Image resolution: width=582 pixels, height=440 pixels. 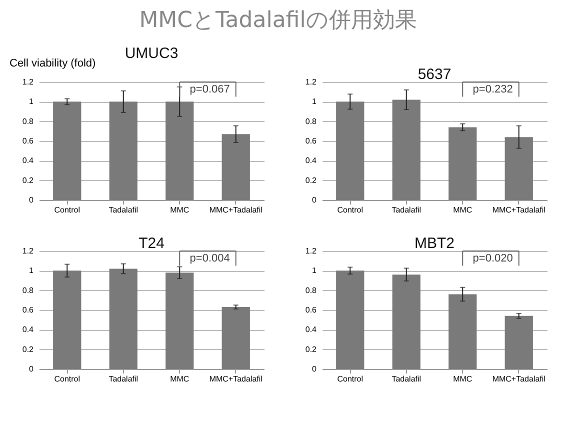 What do you see at coordinates (151, 53) in the screenshot?
I see `chart-title: UMUC3` at bounding box center [151, 53].